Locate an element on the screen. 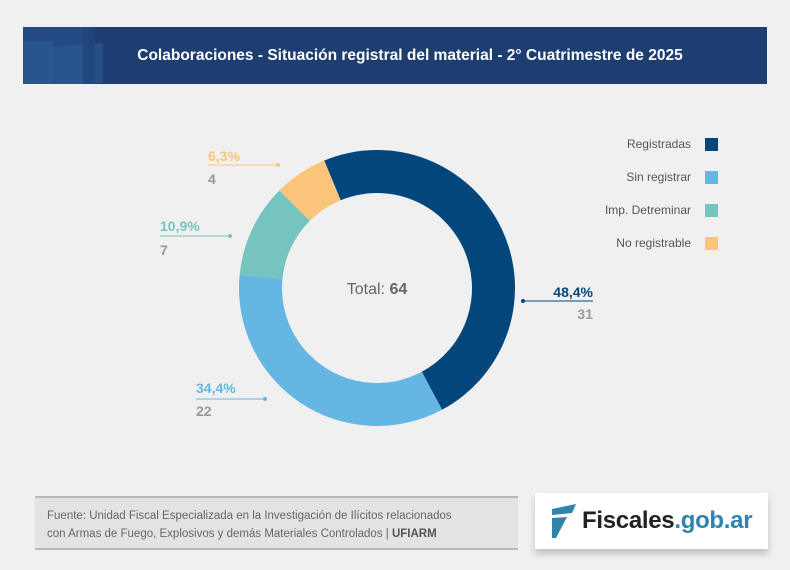  fiscales-f-icon is located at coordinates (564, 521).